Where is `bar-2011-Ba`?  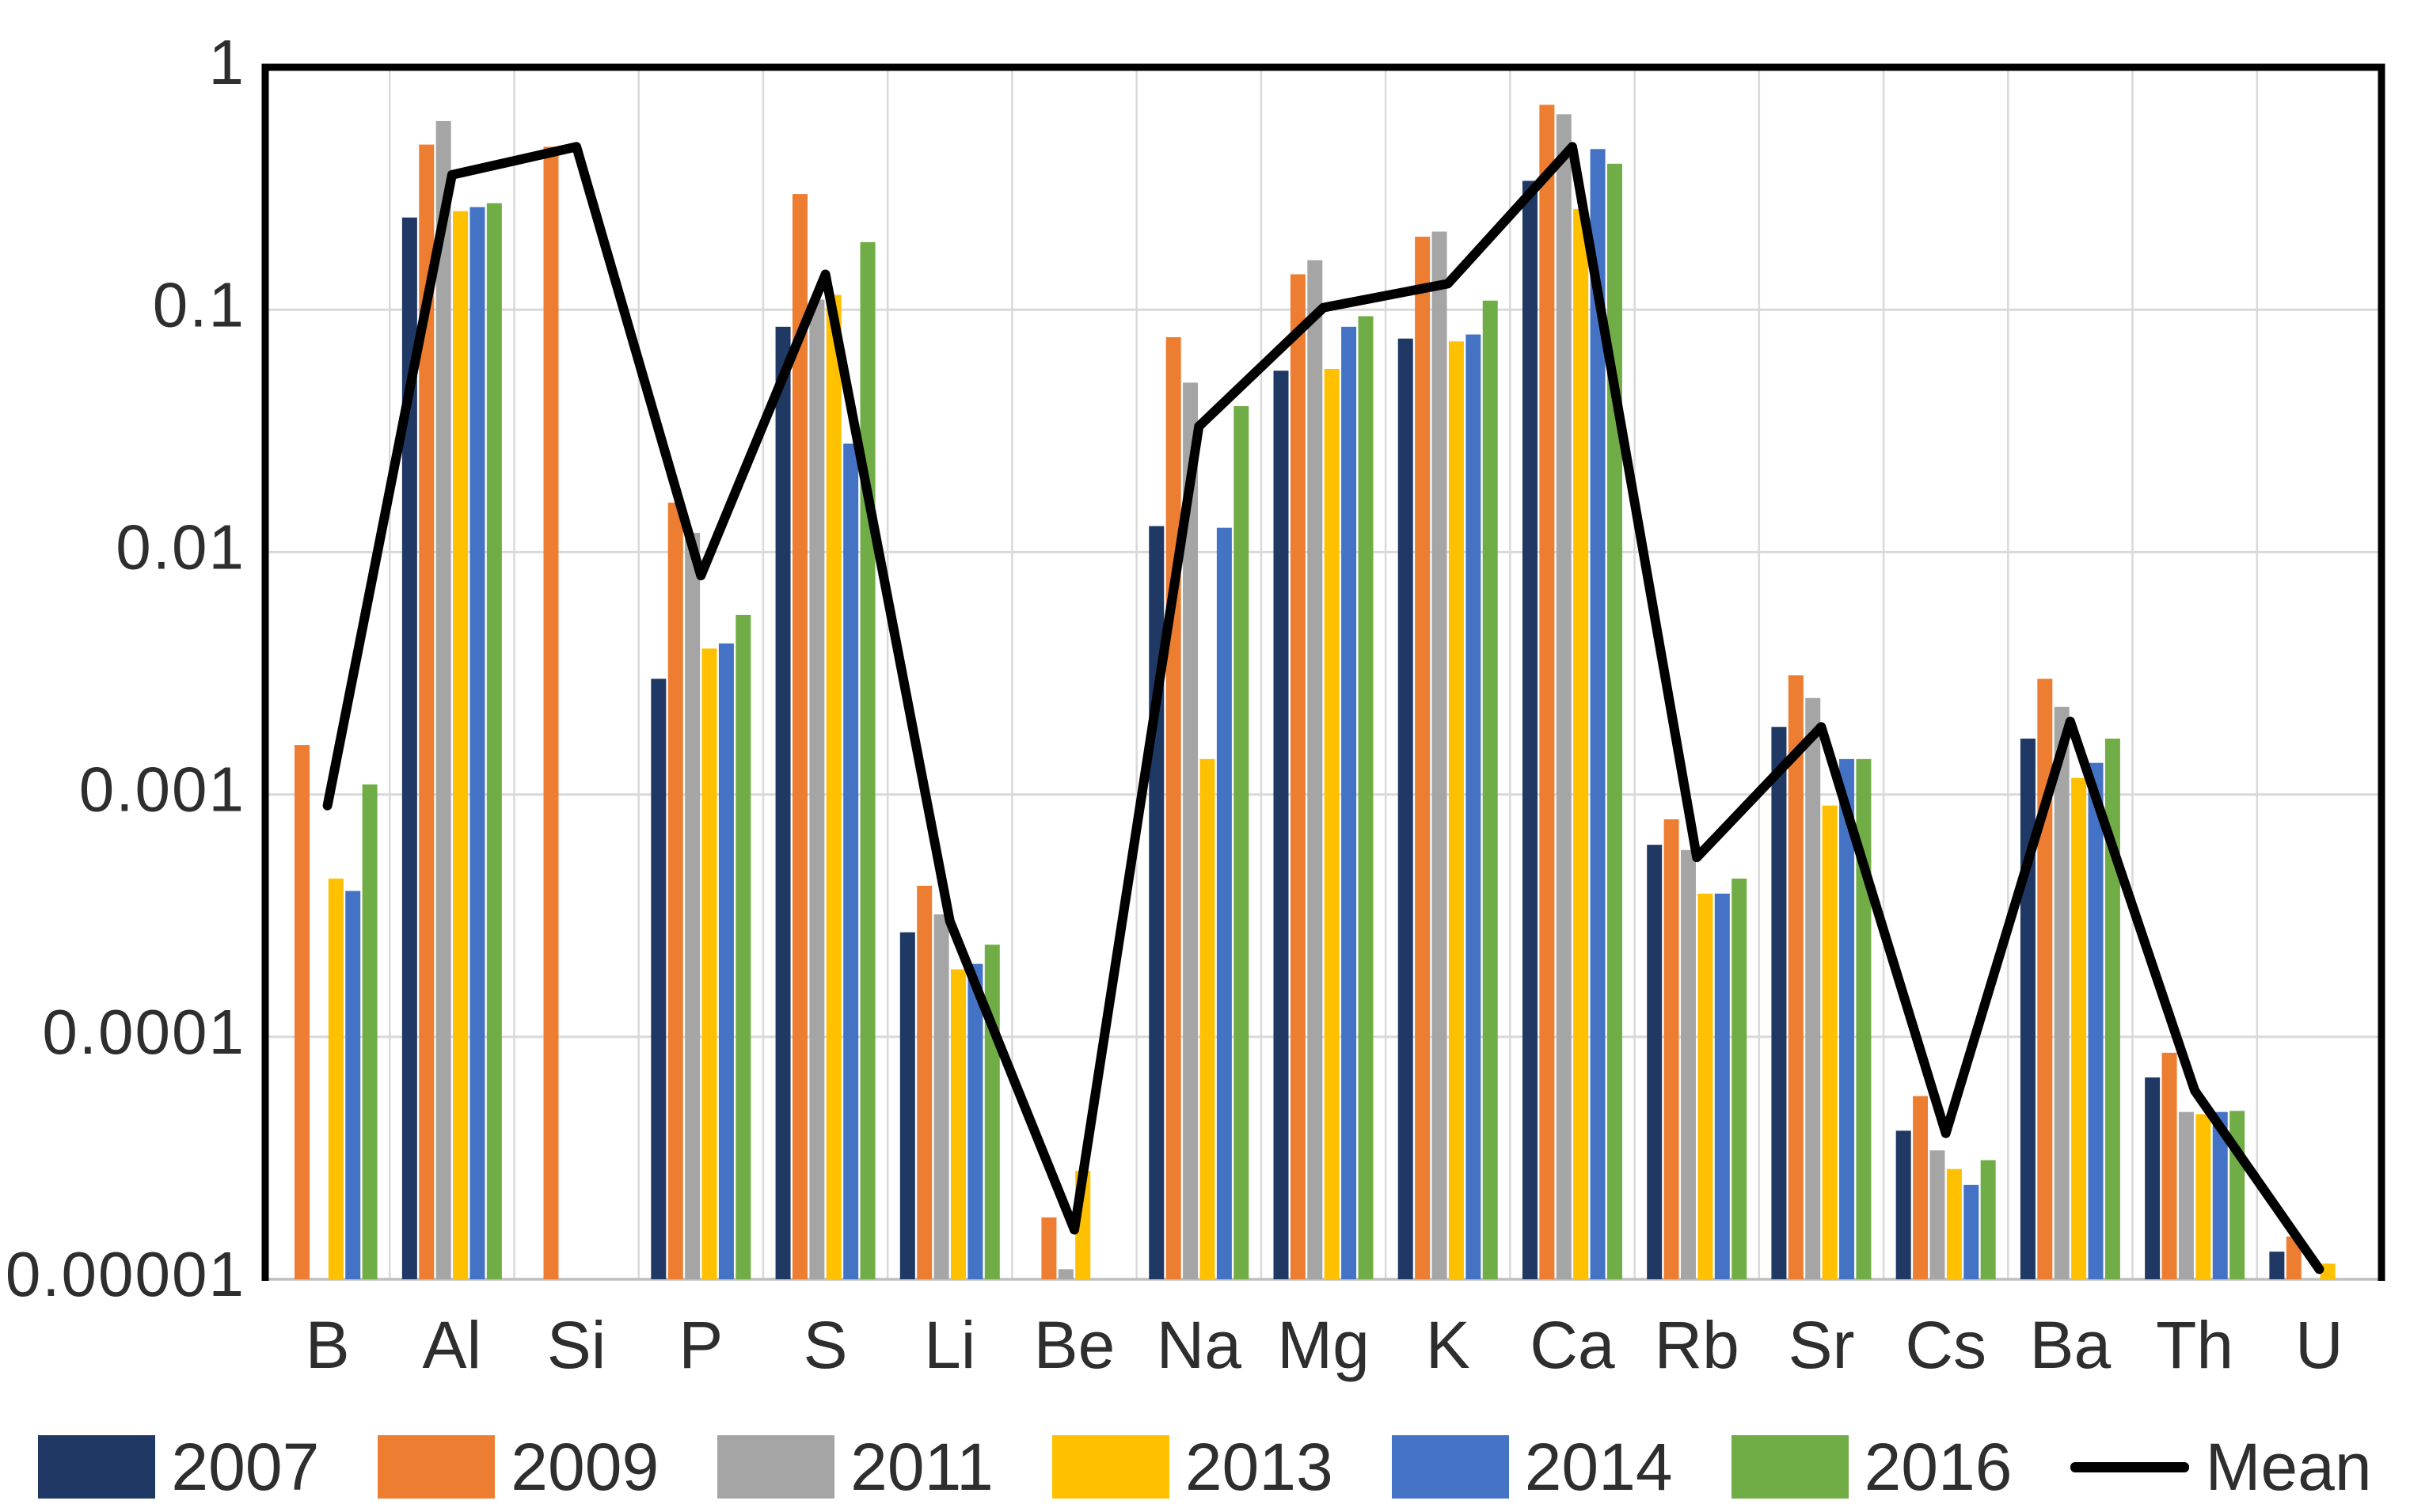
bar-2011-Ba is located at coordinates (2062, 992).